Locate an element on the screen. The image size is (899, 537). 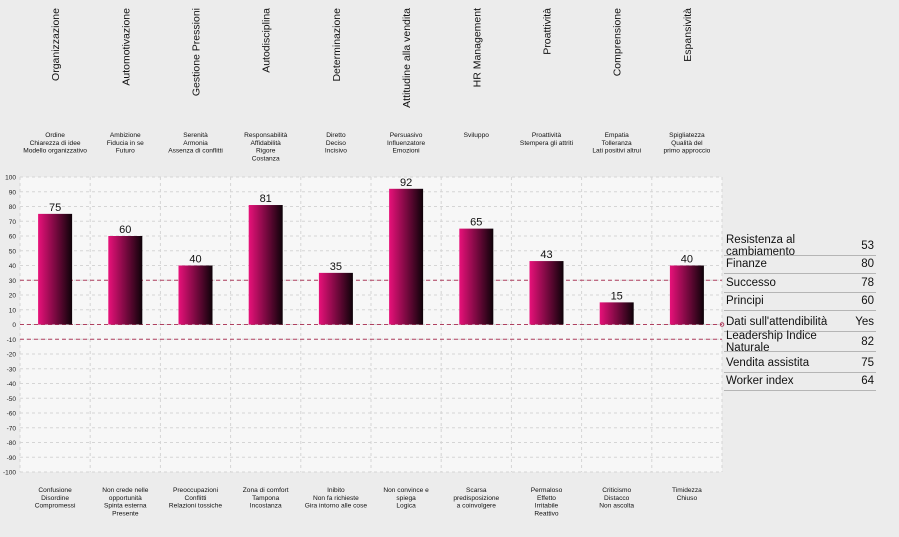
category-bottom-descriptor: Non crede nelle is located at coordinates (125, 490).